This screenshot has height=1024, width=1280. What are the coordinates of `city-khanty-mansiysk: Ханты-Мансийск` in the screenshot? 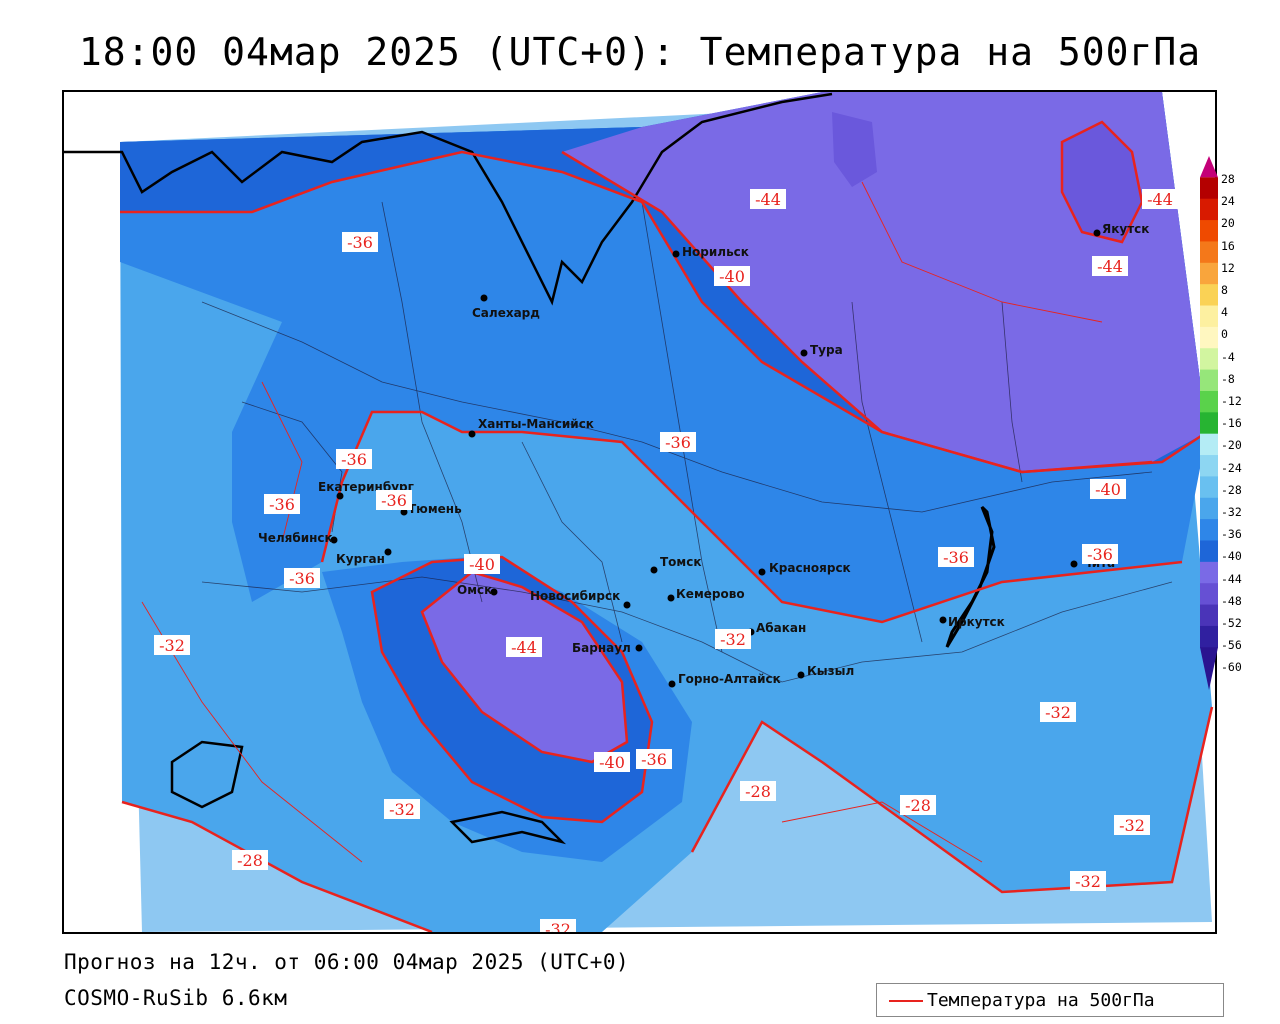 It's located at (531, 427).